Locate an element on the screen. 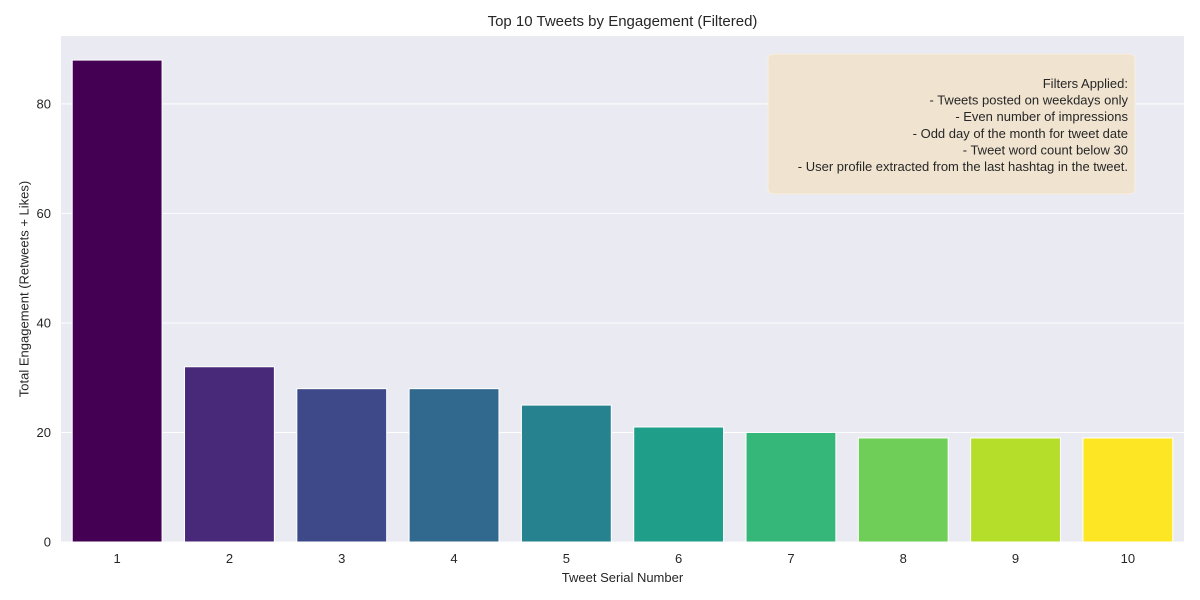 The image size is (1200, 600). annotation-line: - Odd day of the month for tweet date is located at coordinates (1020, 133).